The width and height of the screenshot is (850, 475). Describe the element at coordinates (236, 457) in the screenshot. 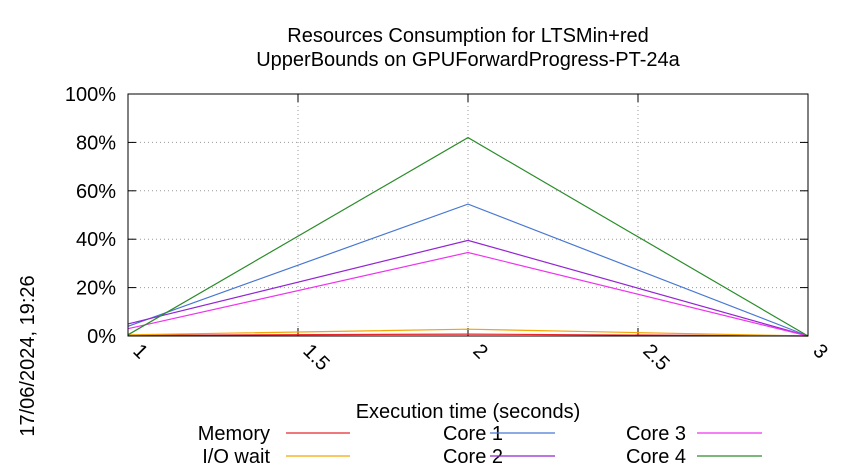

I see `legend-label: I/O wait` at that location.